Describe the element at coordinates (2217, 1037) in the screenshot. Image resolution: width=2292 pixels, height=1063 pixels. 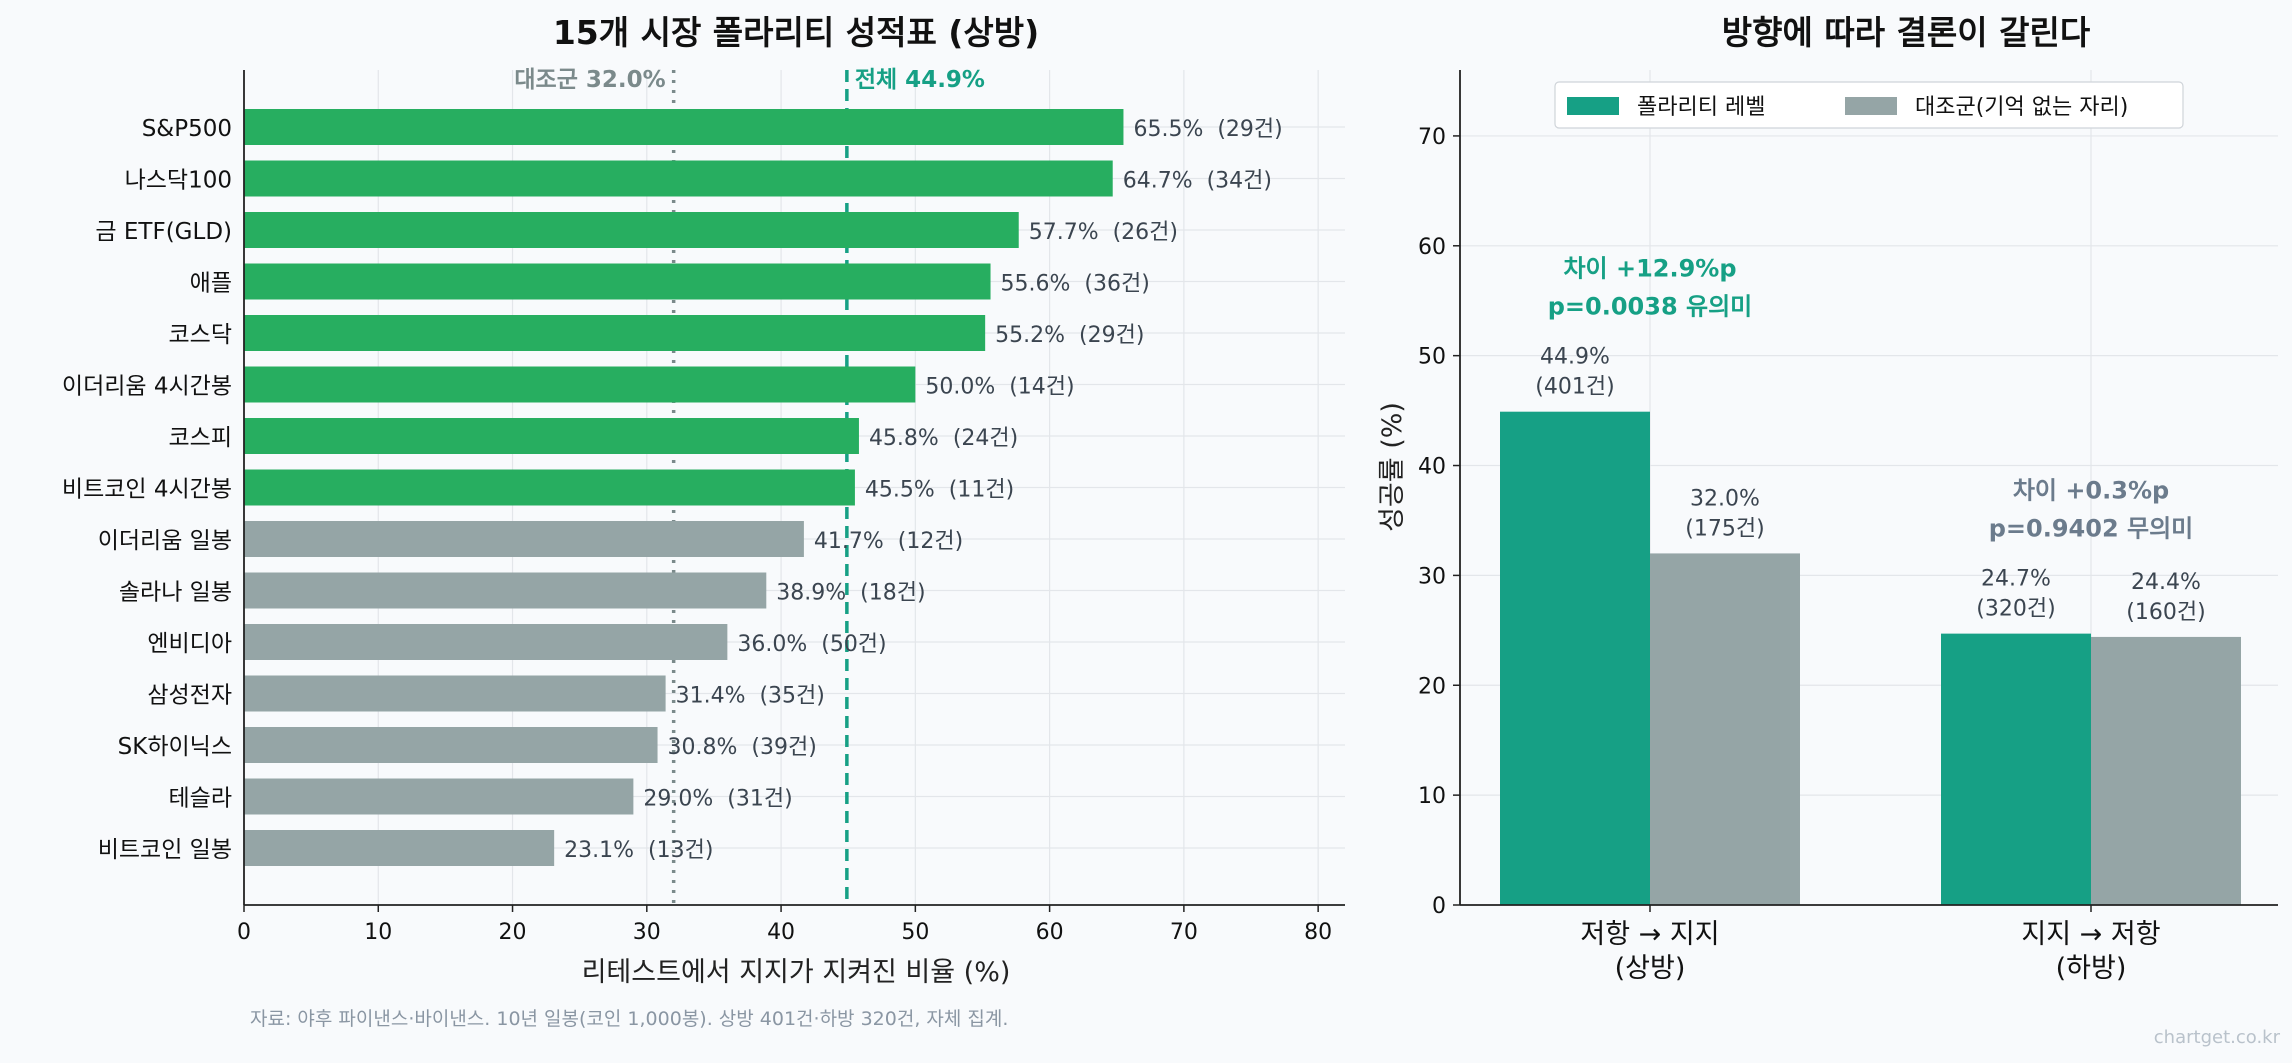
I see `watermark: chartget.co.kr` at that location.